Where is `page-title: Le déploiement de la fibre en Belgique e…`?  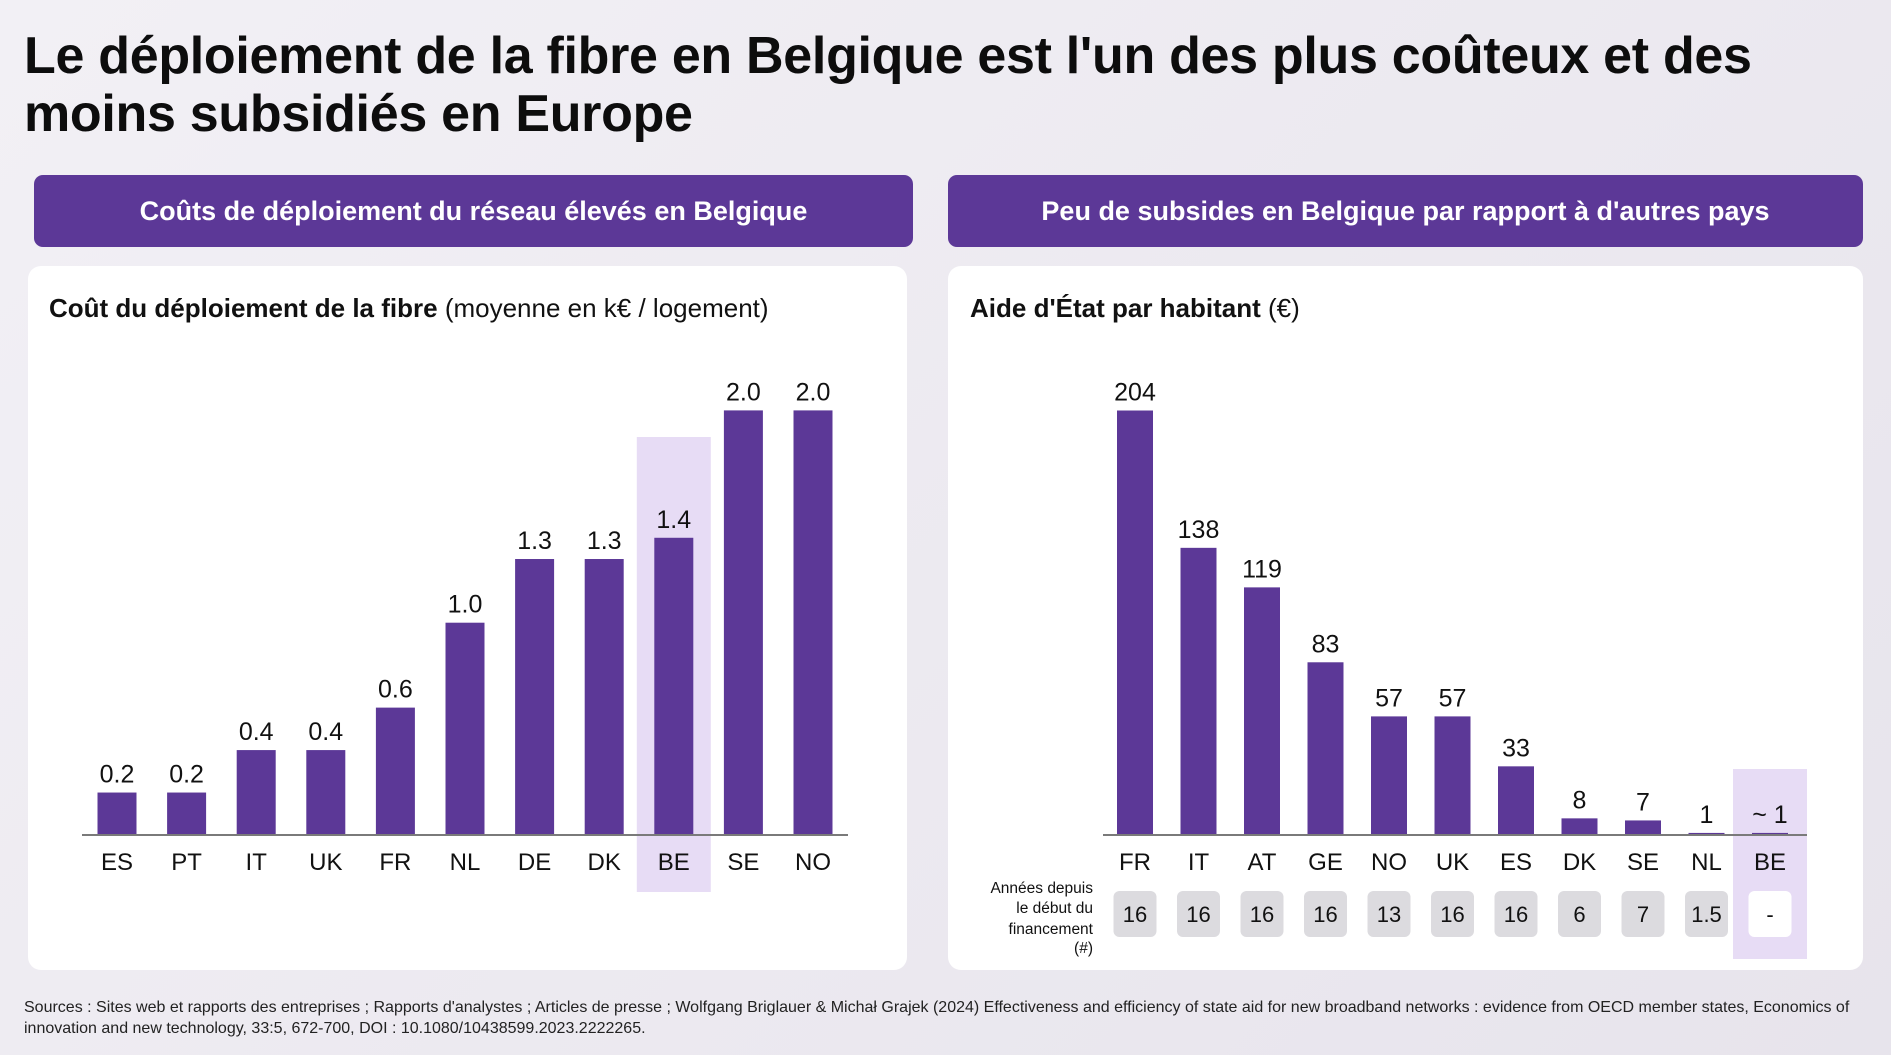
page-title: Le déploiement de la fibre en Belgique e… is located at coordinates (888, 85).